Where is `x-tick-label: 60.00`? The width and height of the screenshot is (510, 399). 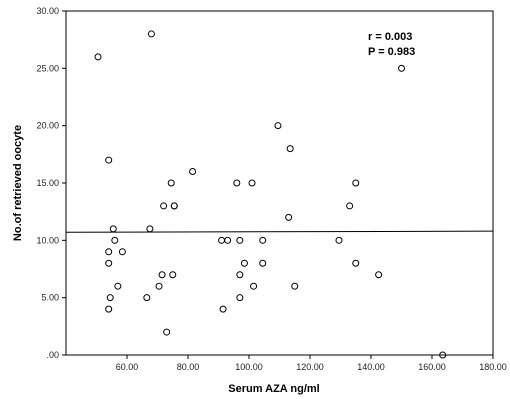
x-tick-label: 60.00 is located at coordinates (127, 367).